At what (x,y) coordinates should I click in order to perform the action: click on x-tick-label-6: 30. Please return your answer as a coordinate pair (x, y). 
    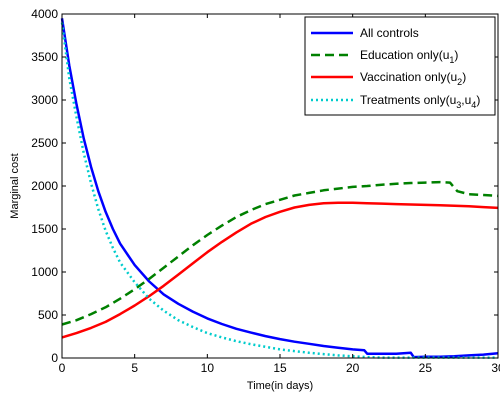
    Looking at the image, I should click on (495, 368).